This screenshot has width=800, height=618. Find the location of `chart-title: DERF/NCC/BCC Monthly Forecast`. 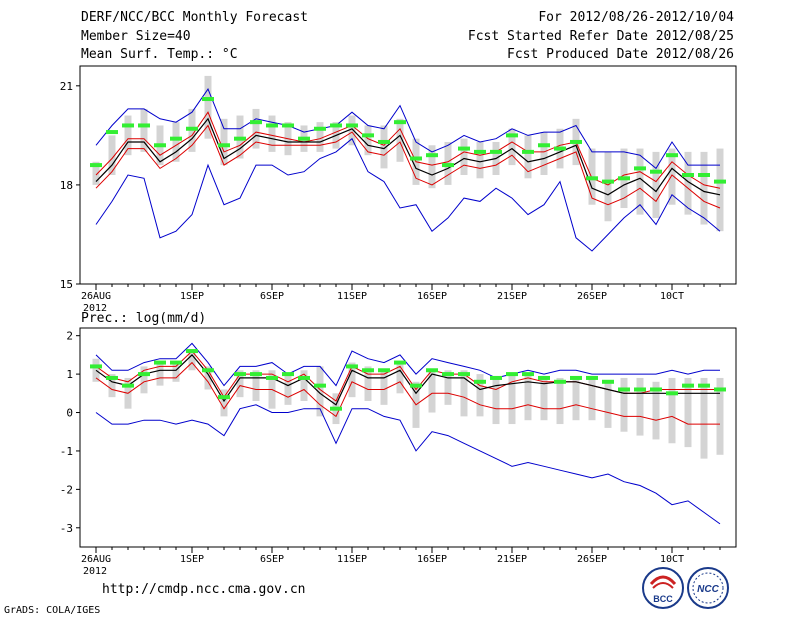

chart-title: DERF/NCC/BCC Monthly Forecast is located at coordinates (194, 17).